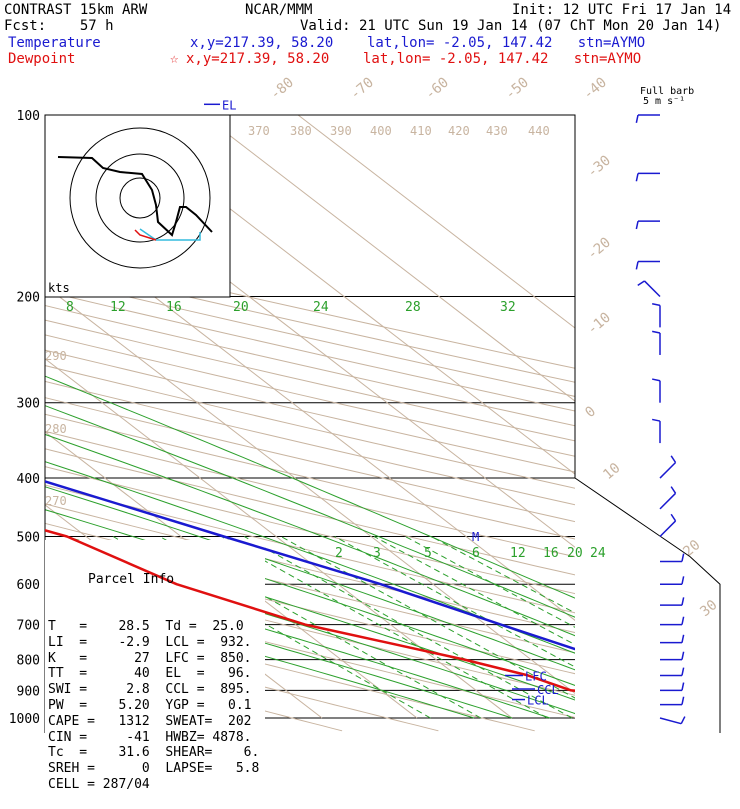 This screenshot has height=809, width=740. Describe the element at coordinates (362, 89) in the screenshot. I see `isotherm-label: -70` at that location.